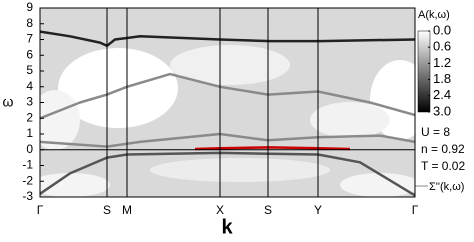 The image size is (474, 242). What do you see at coordinates (442, 46) in the screenshot?
I see `colorbar-tick-label: 0.6` at bounding box center [442, 46].